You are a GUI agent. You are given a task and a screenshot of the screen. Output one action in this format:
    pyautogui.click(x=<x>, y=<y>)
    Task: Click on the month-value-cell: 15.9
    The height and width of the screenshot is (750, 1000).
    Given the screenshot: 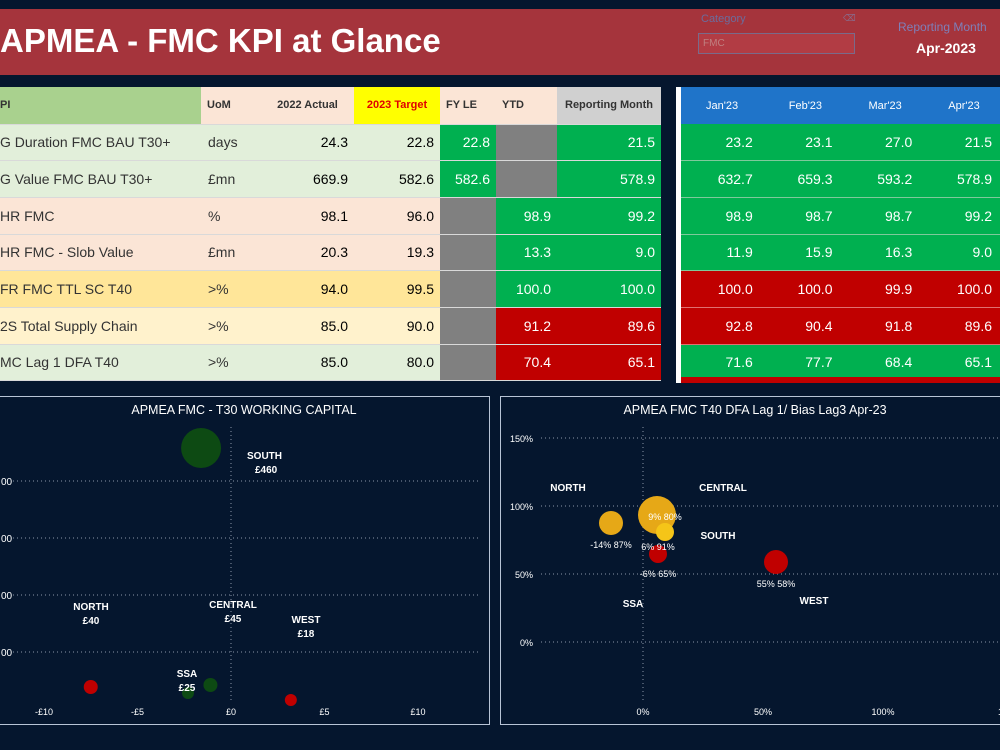 What is the action you would take?
    pyautogui.click(x=800, y=253)
    